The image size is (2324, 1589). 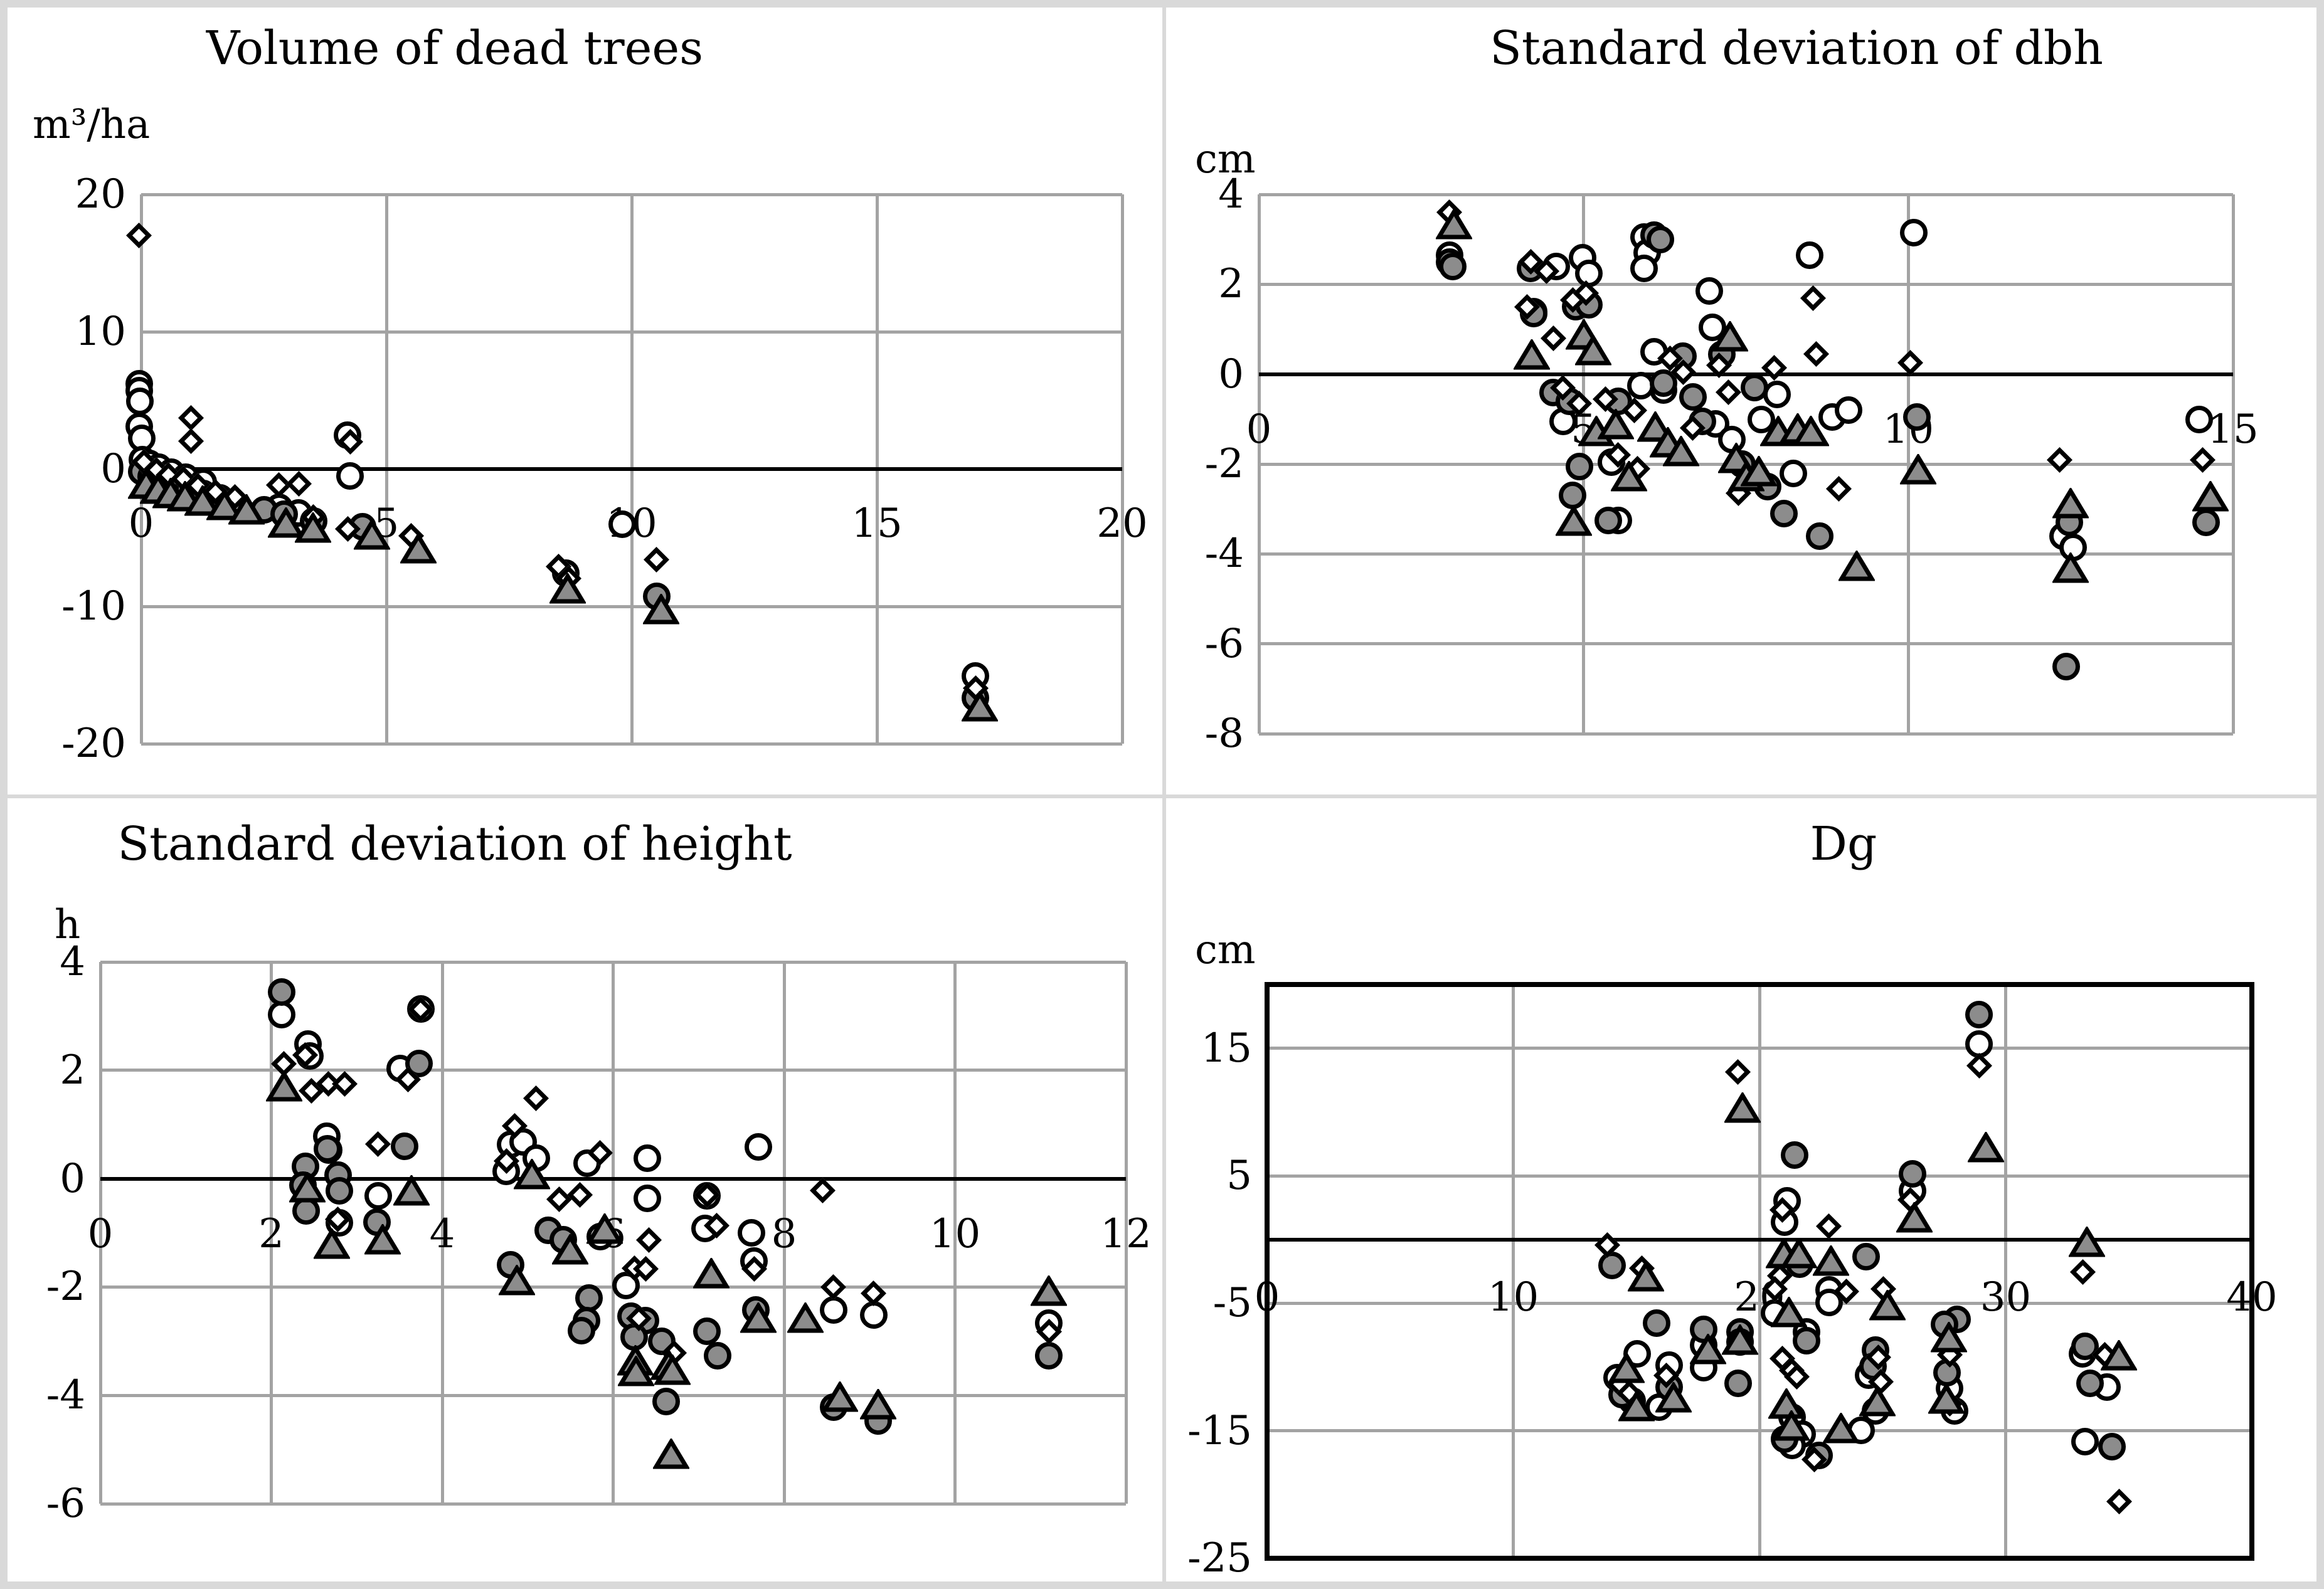 I want to click on x-axis-tick-label: 30, so click(x=2006, y=1297).